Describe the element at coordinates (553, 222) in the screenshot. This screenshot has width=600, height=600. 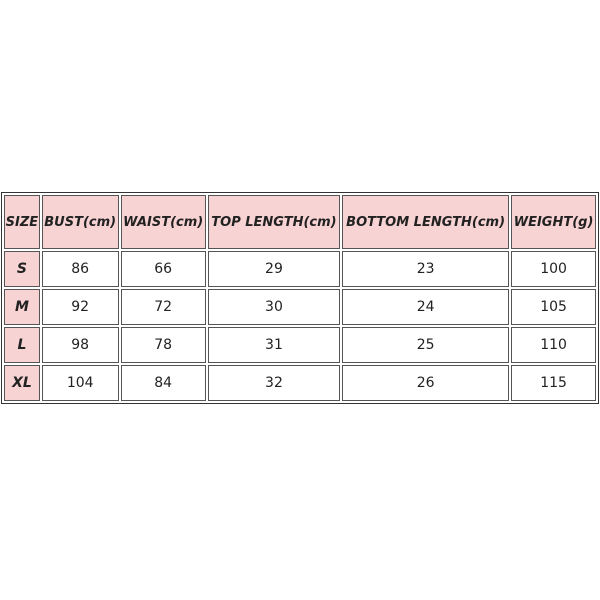
I see `header-weight: WEIGHT(g)` at that location.